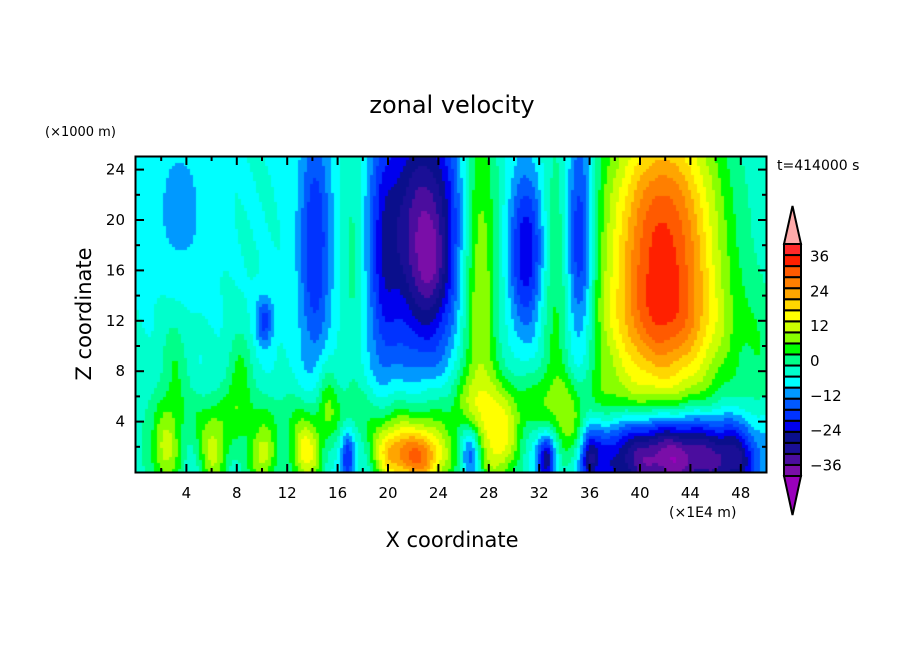 The height and width of the screenshot is (654, 904). What do you see at coordinates (826, 465) in the screenshot?
I see `colorbar-tick-label: −36` at bounding box center [826, 465].